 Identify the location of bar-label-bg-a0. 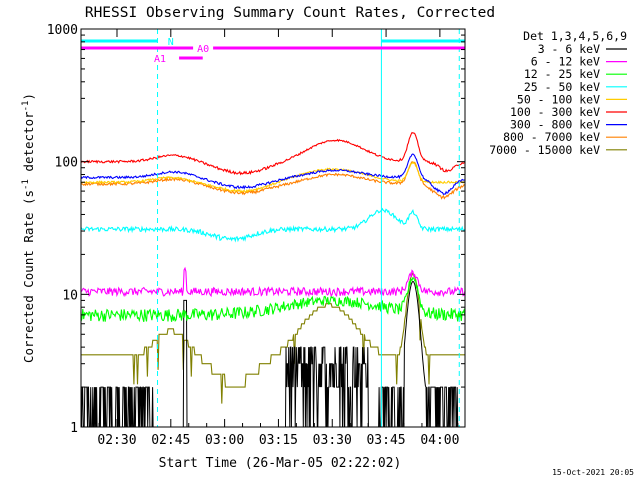
(203, 48).